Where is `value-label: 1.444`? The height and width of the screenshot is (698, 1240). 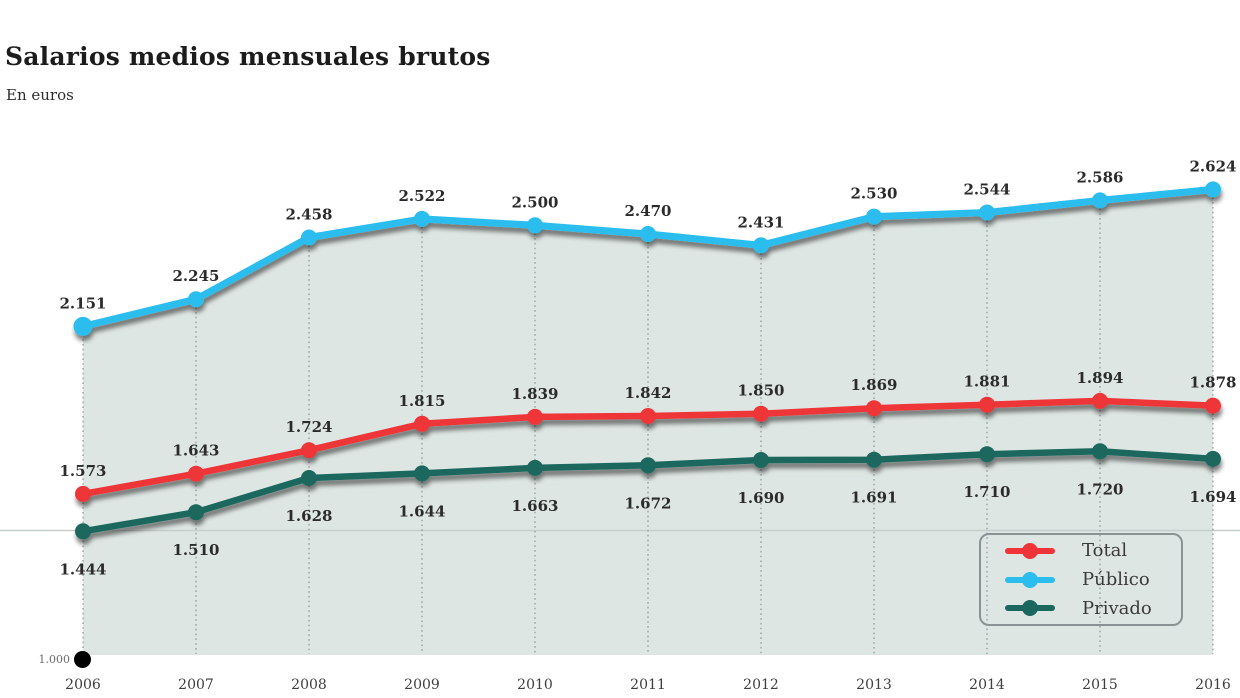
value-label: 1.444 is located at coordinates (83, 569).